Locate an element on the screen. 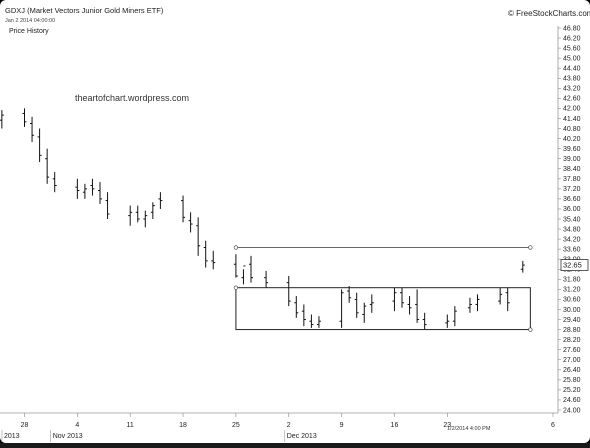 The image size is (590, 448). y-tick-label: 28.80 is located at coordinates (572, 330).